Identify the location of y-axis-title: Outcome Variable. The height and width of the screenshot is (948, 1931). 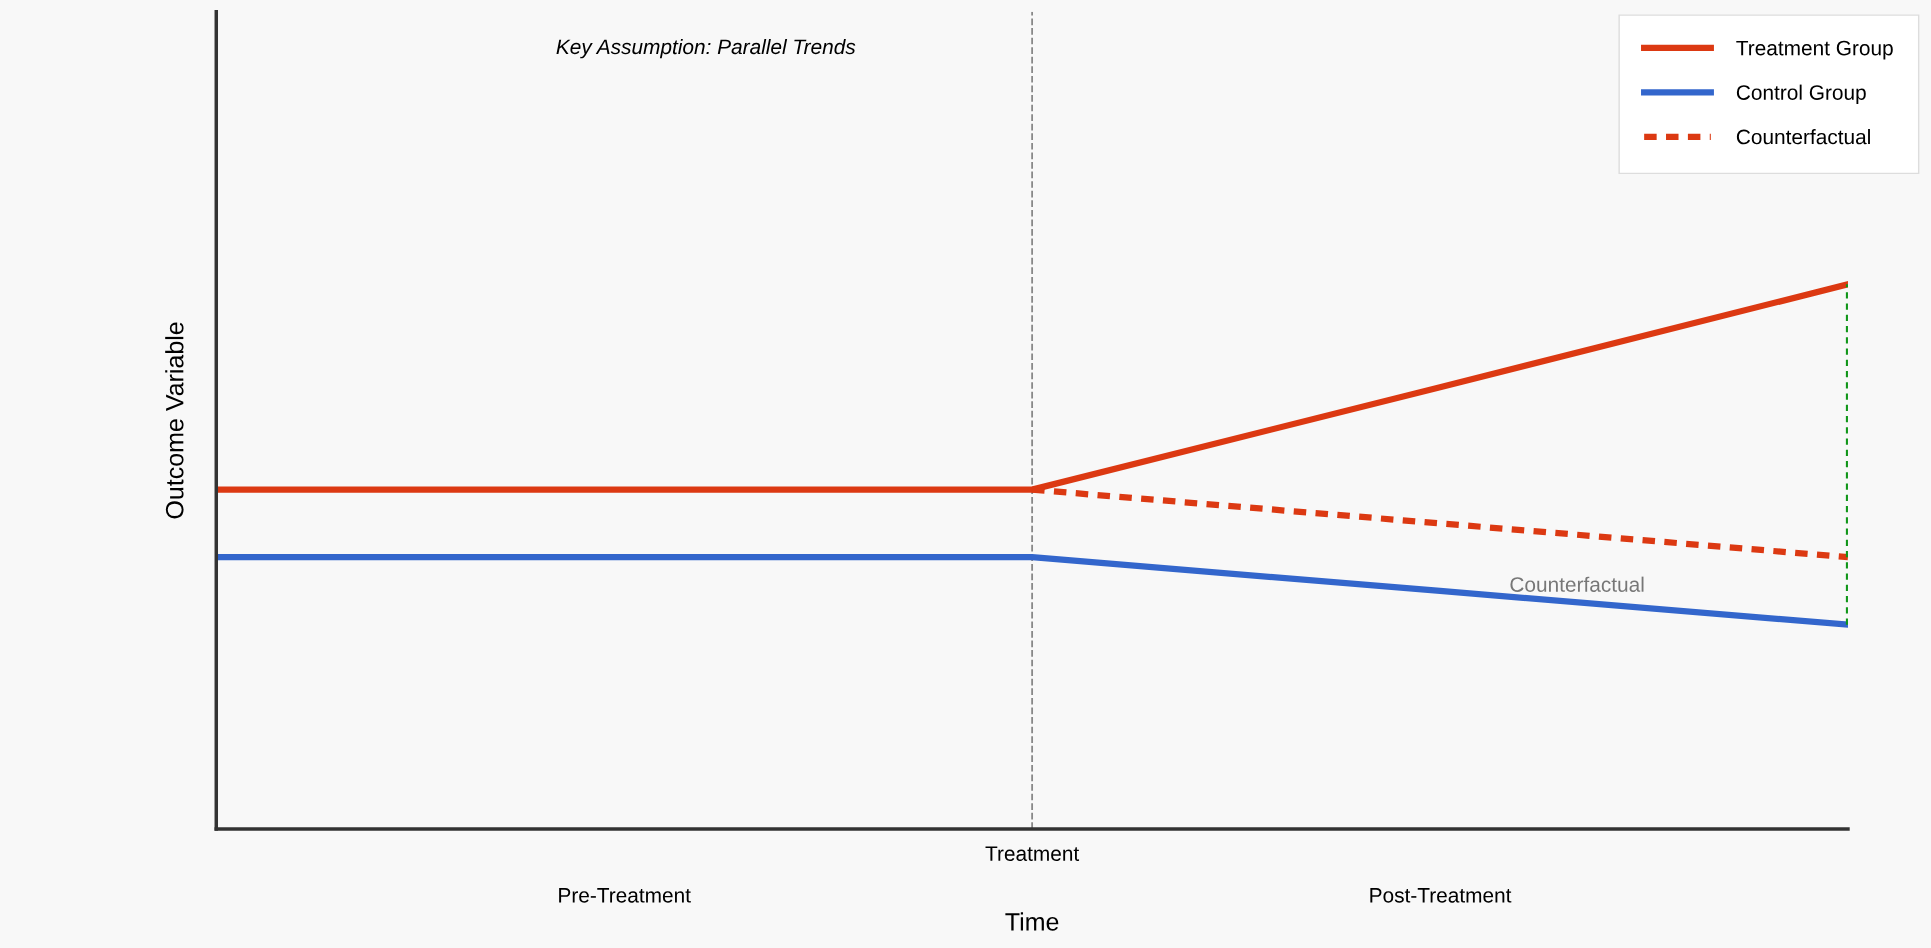
(174, 420).